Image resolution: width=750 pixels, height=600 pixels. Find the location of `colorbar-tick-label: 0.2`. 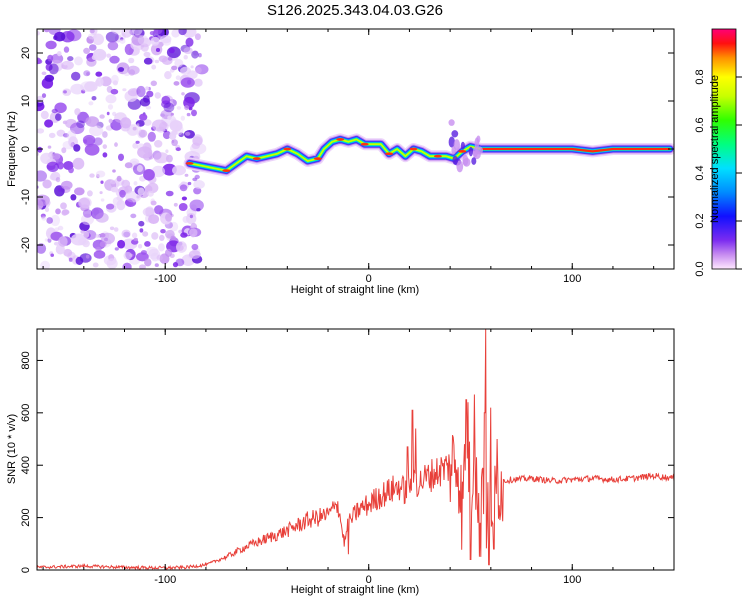

colorbar-tick-label: 0.2 is located at coordinates (700, 220).